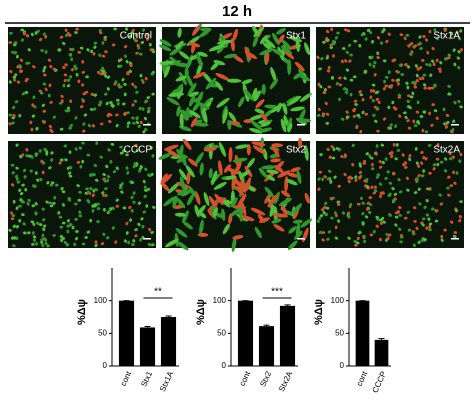  What do you see at coordinates (285, 381) in the screenshot?
I see `x-tick-label: Stx2A` at bounding box center [285, 381].